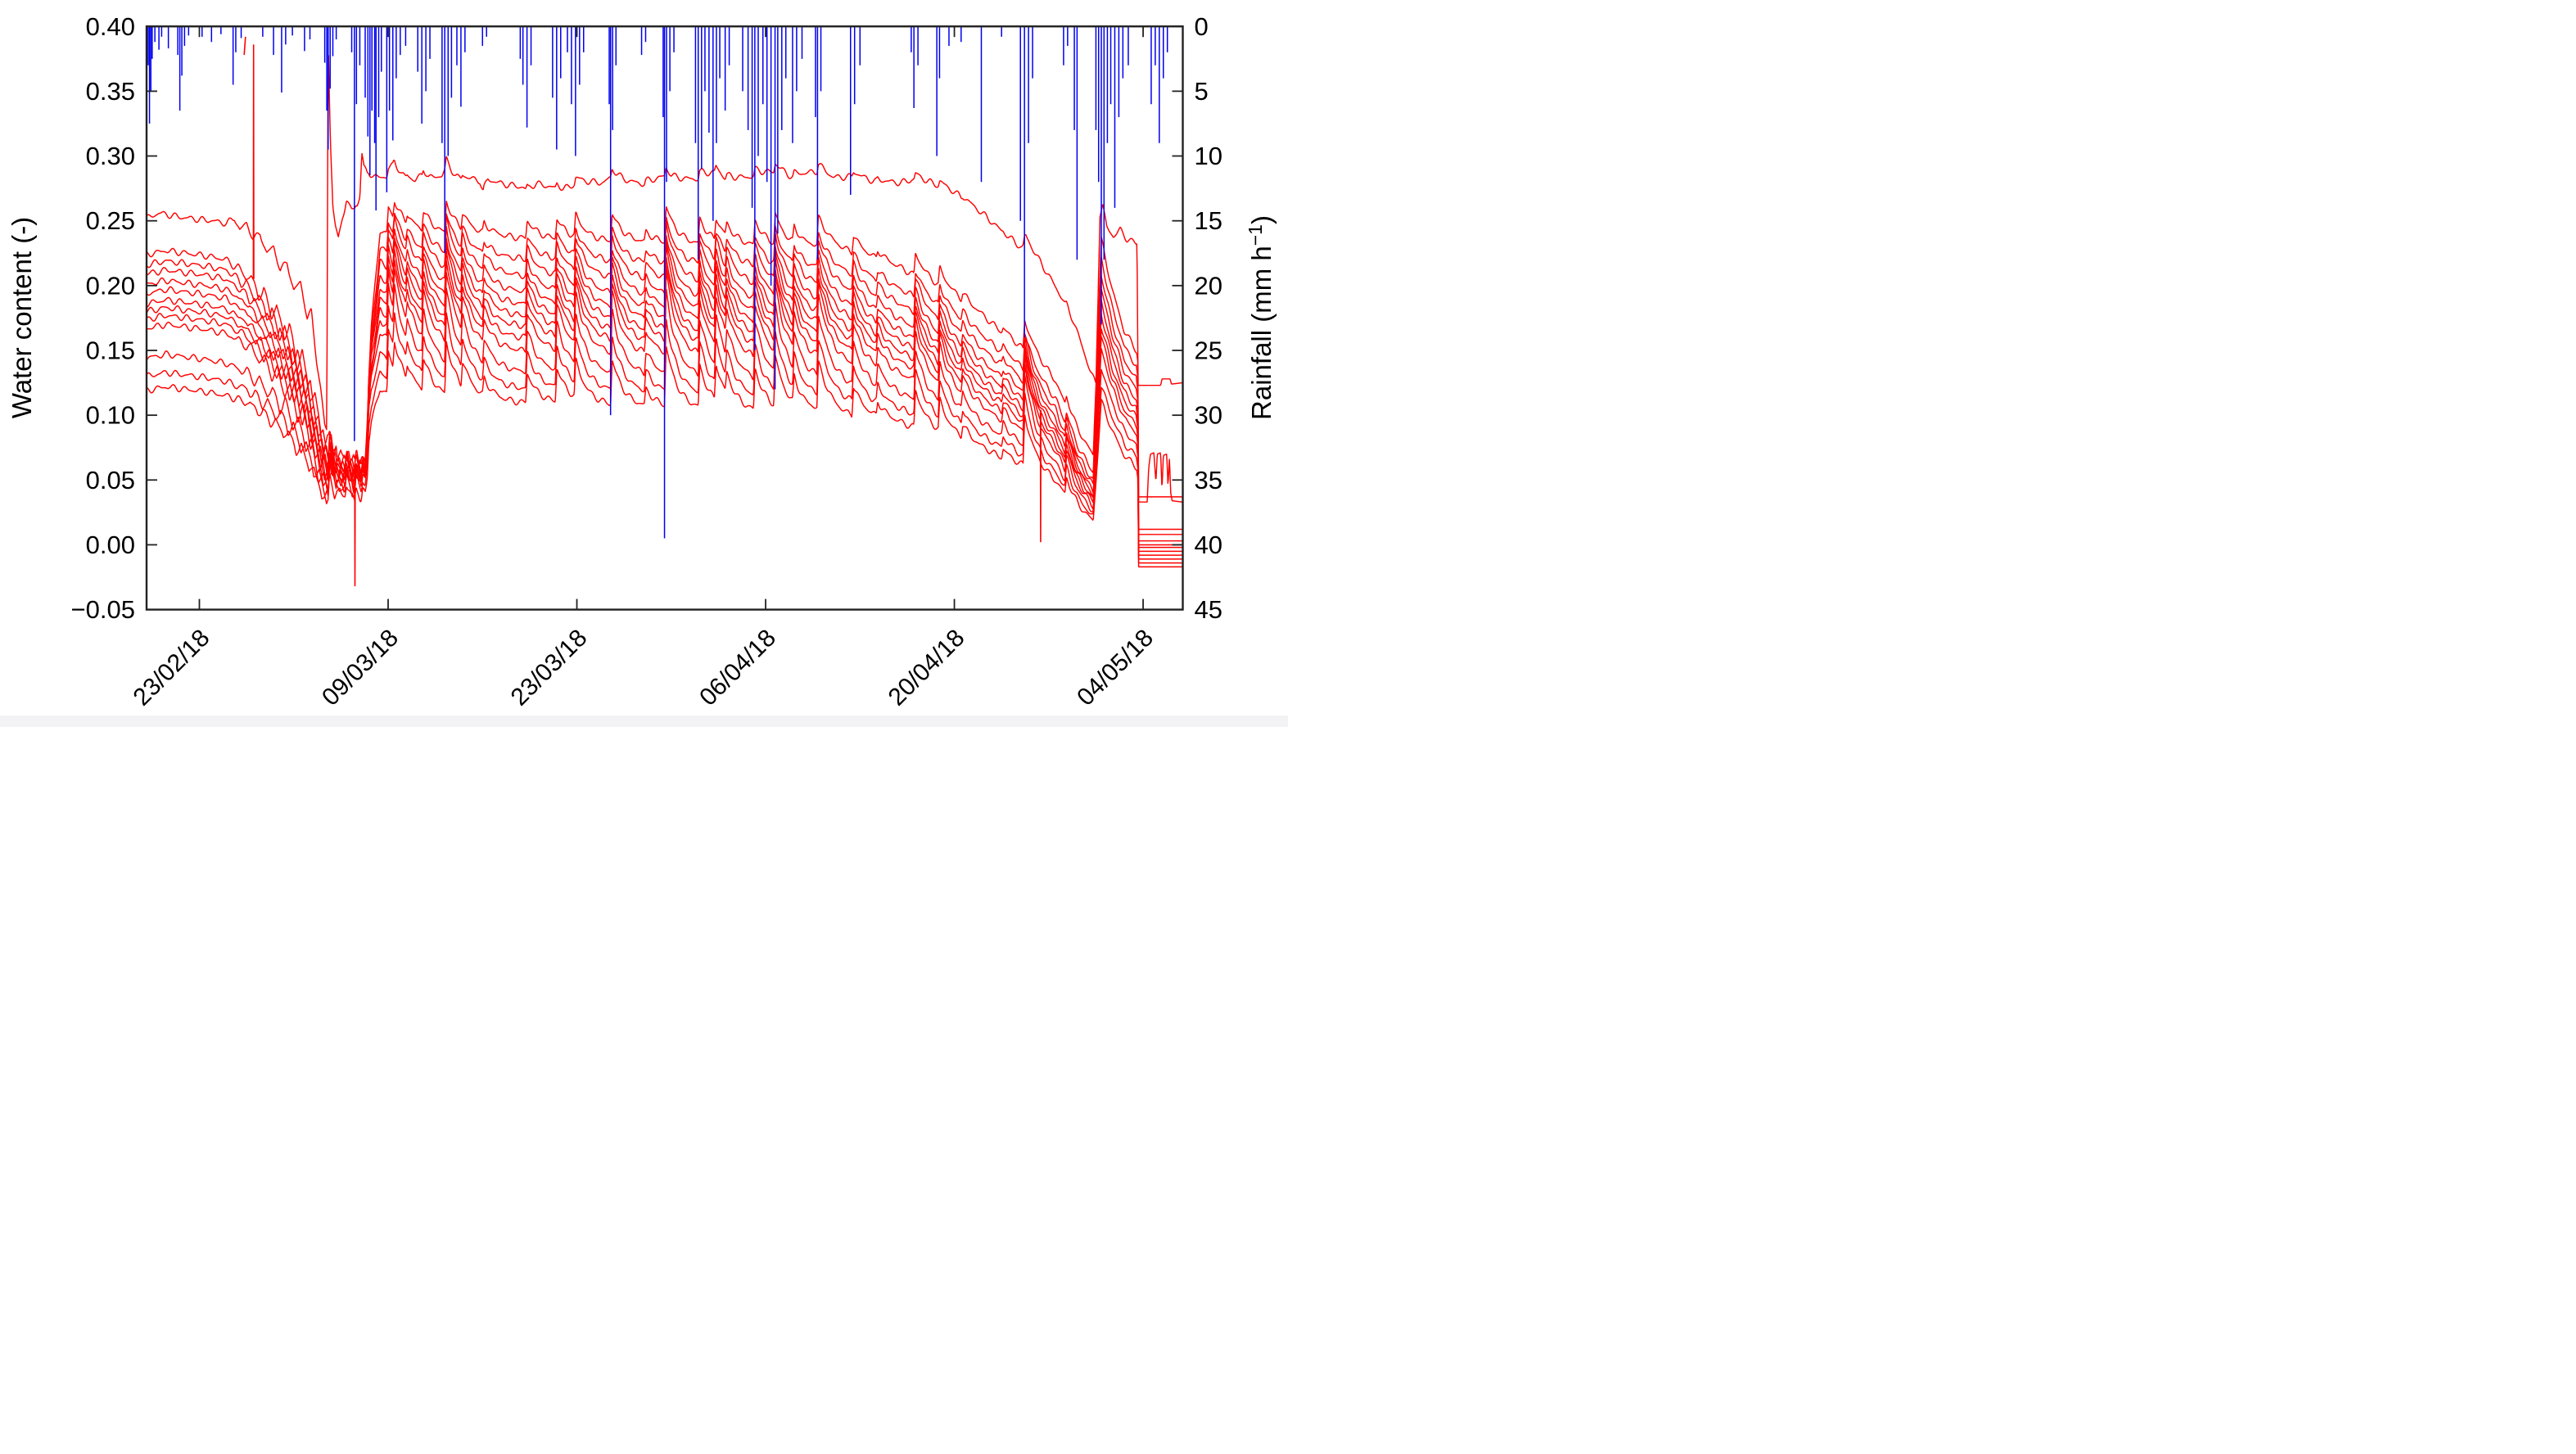 This screenshot has height=1454, width=2576. Describe the element at coordinates (172, 668) in the screenshot. I see `x-tick-label: 23/02/18` at that location.